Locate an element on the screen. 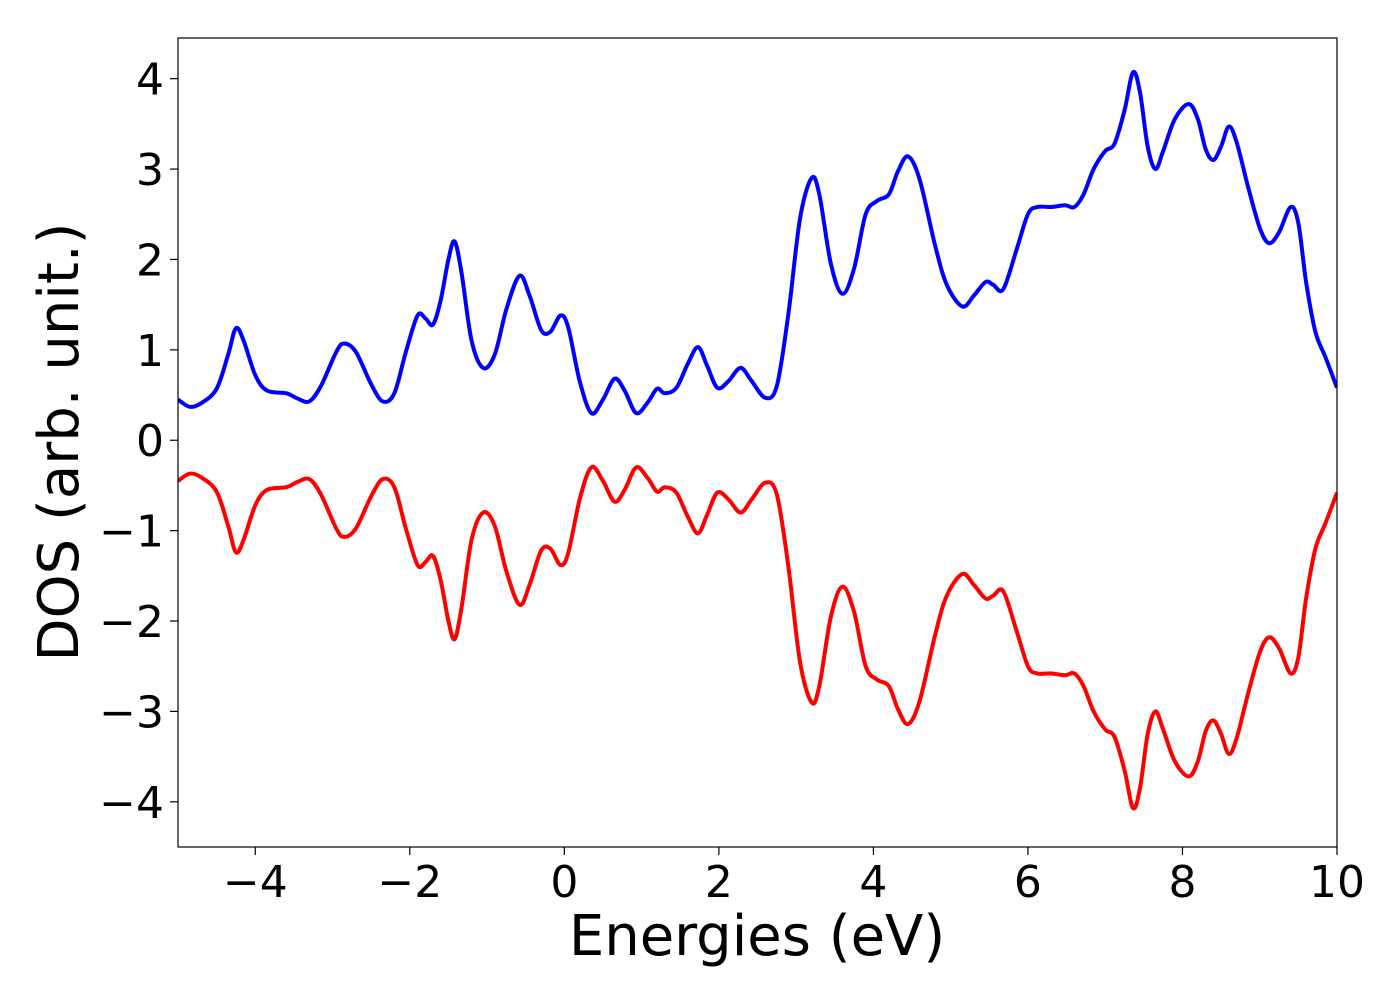 The image size is (1400, 1000). x-tick-label: −4 is located at coordinates (255, 882).